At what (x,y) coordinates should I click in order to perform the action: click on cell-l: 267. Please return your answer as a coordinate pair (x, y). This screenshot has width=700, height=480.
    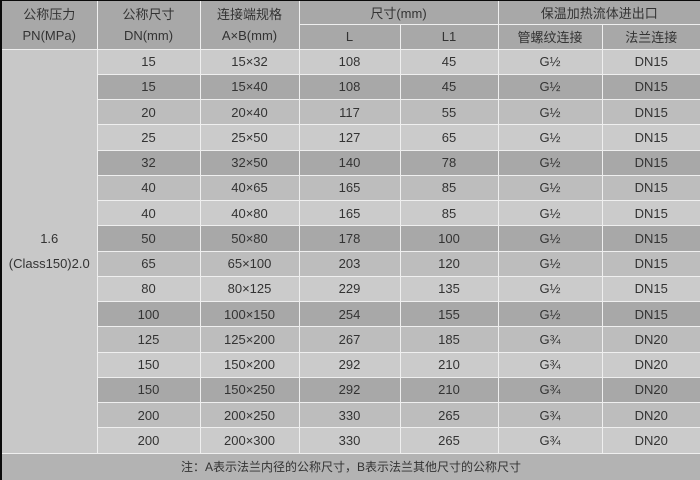
    Looking at the image, I should click on (349, 339).